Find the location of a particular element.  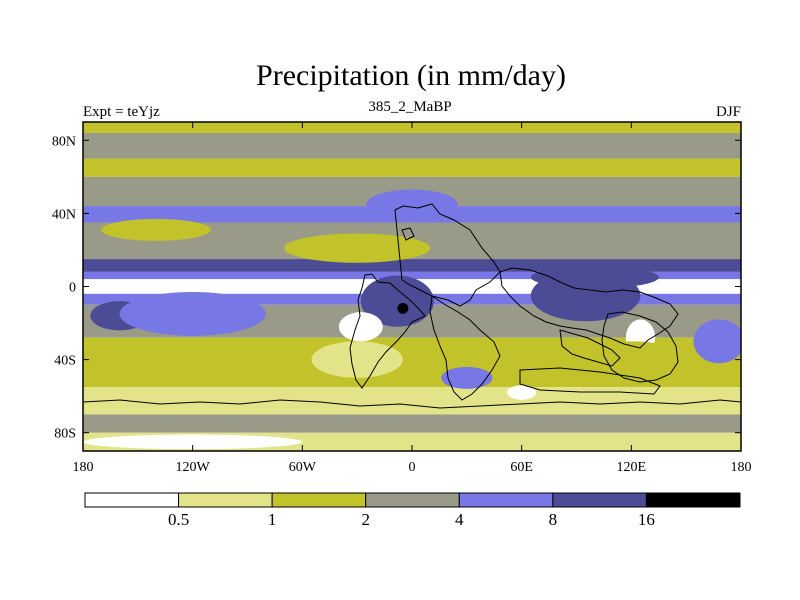

coastline-north-africa is located at coordinates (447, 255).